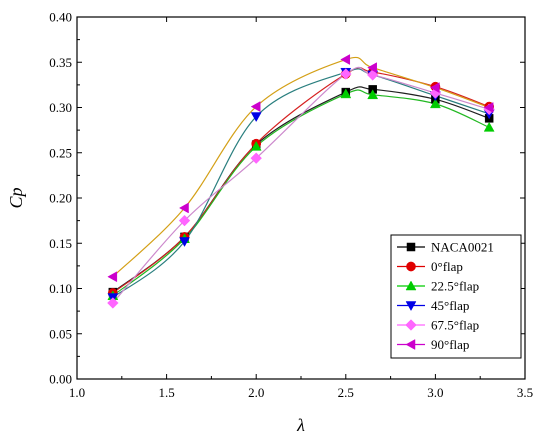 Image resolution: width=550 pixels, height=445 pixels. Describe the element at coordinates (450, 344) in the screenshot. I see `legend-label: 90°flap` at that location.